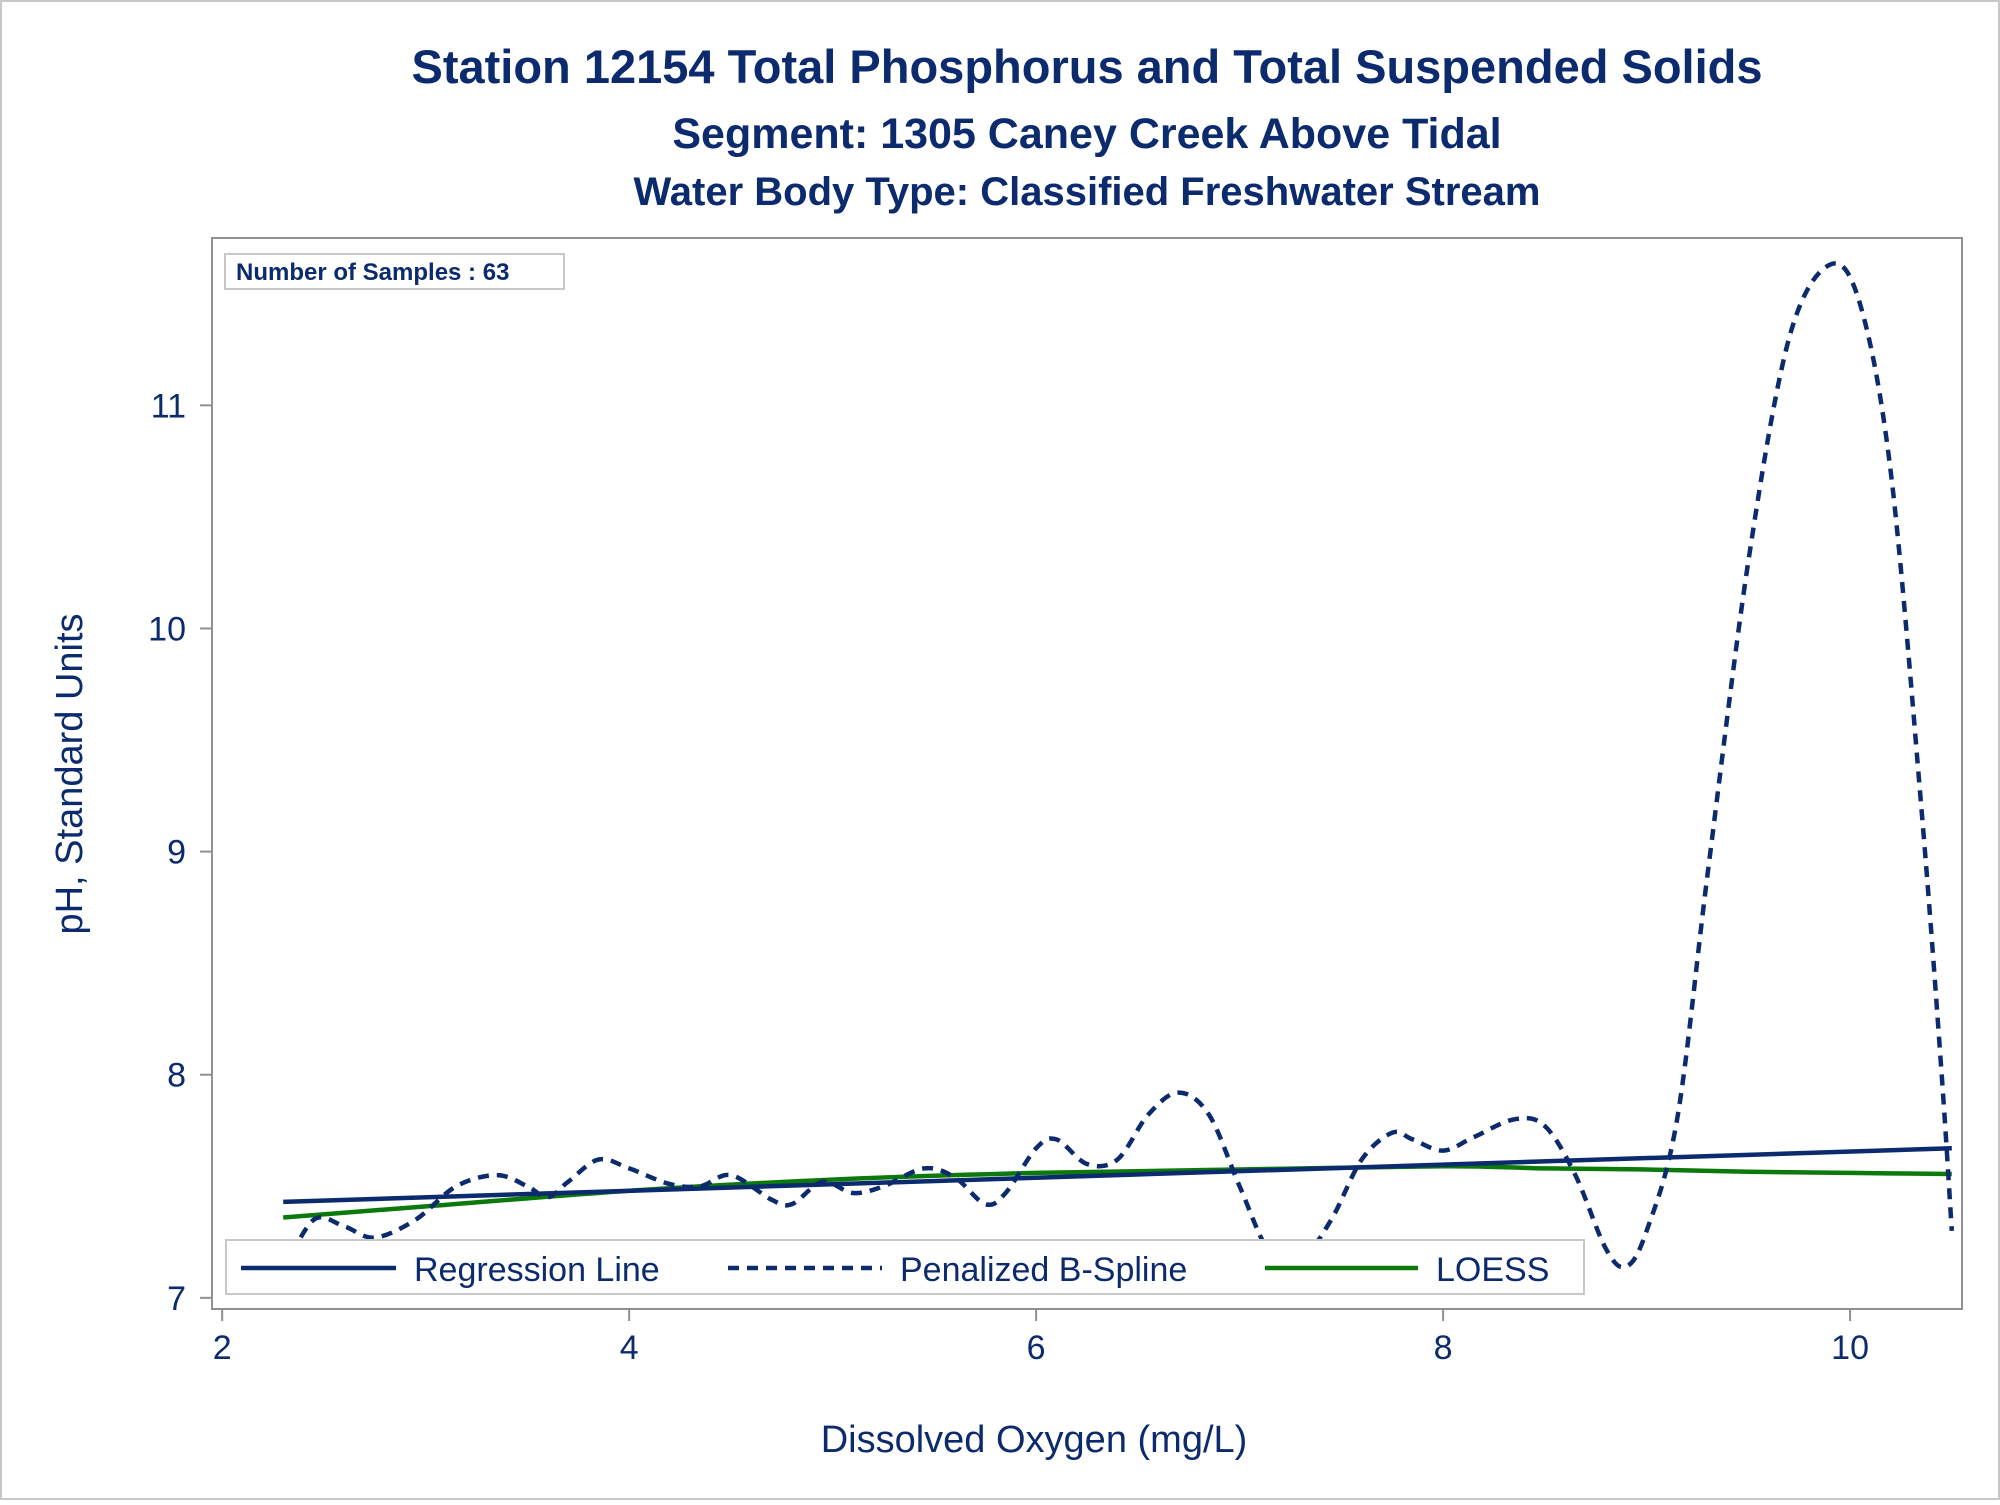 This screenshot has height=1505, width=2000. What do you see at coordinates (176, 853) in the screenshot?
I see `y-tick-label-2: 9` at bounding box center [176, 853].